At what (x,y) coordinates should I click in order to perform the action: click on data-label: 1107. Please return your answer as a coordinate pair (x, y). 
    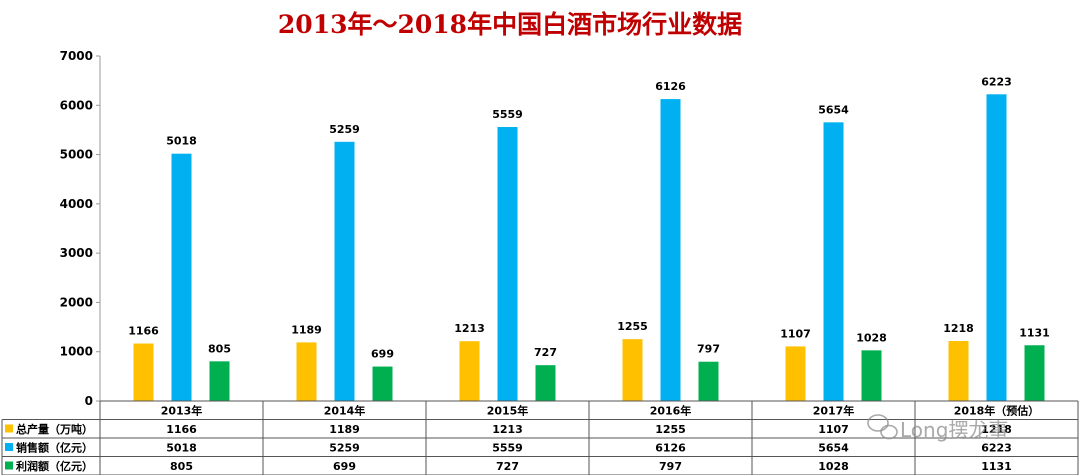
    Looking at the image, I should click on (795, 333).